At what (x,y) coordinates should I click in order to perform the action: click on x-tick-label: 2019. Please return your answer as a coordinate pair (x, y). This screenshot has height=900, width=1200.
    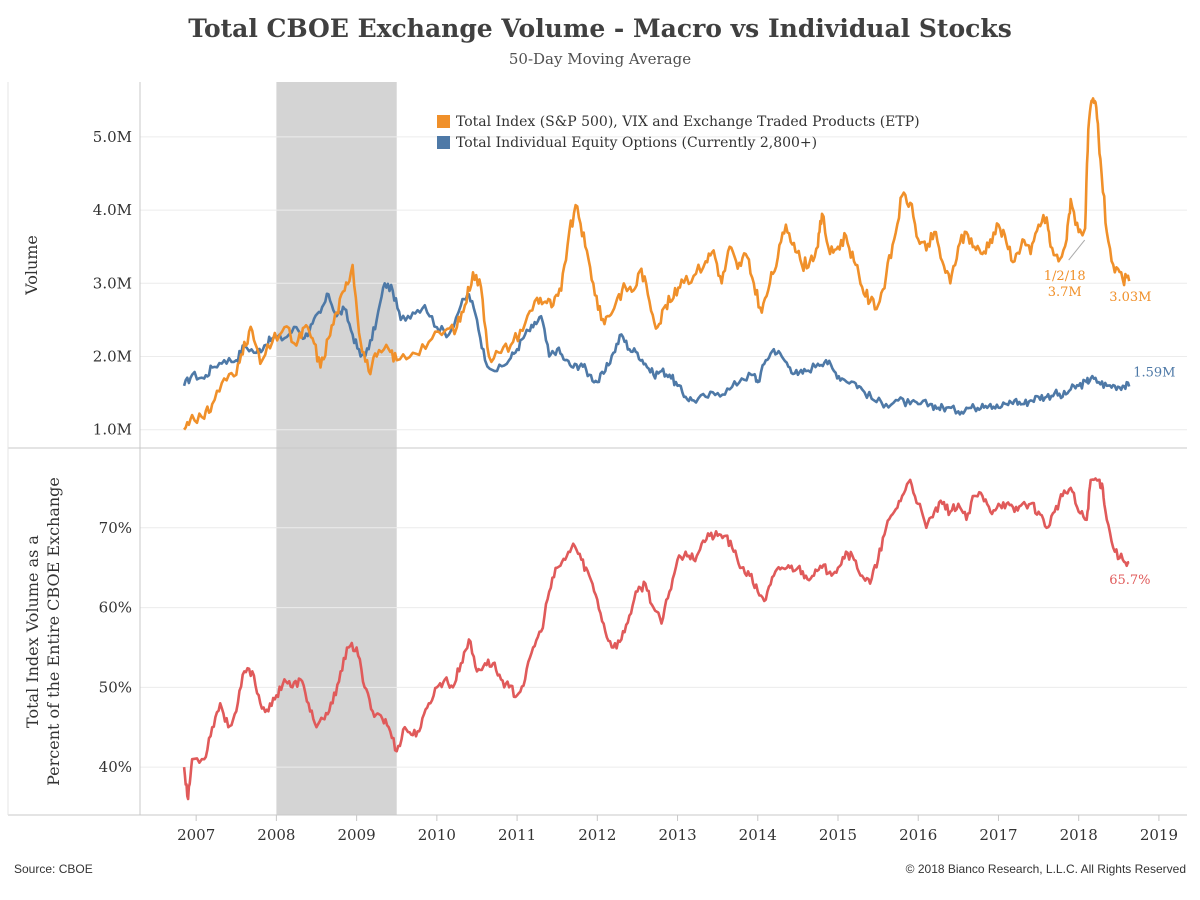
    Looking at the image, I should click on (1159, 835).